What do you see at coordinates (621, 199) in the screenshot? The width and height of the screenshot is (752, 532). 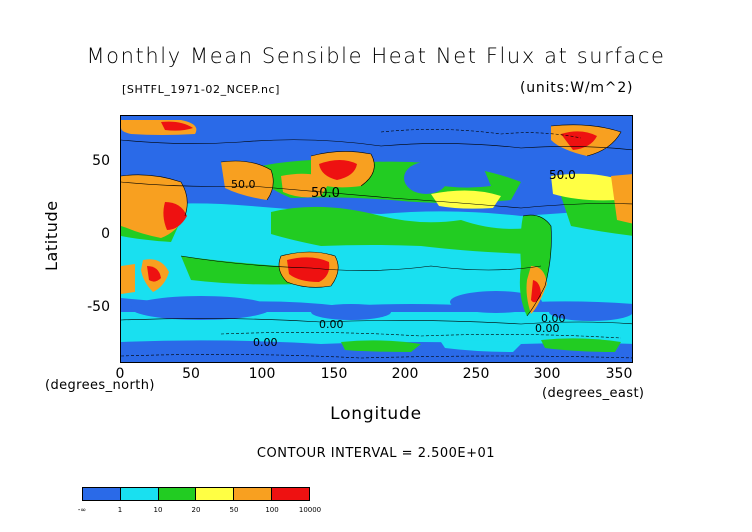 I see `east-edge-region` at bounding box center [621, 199].